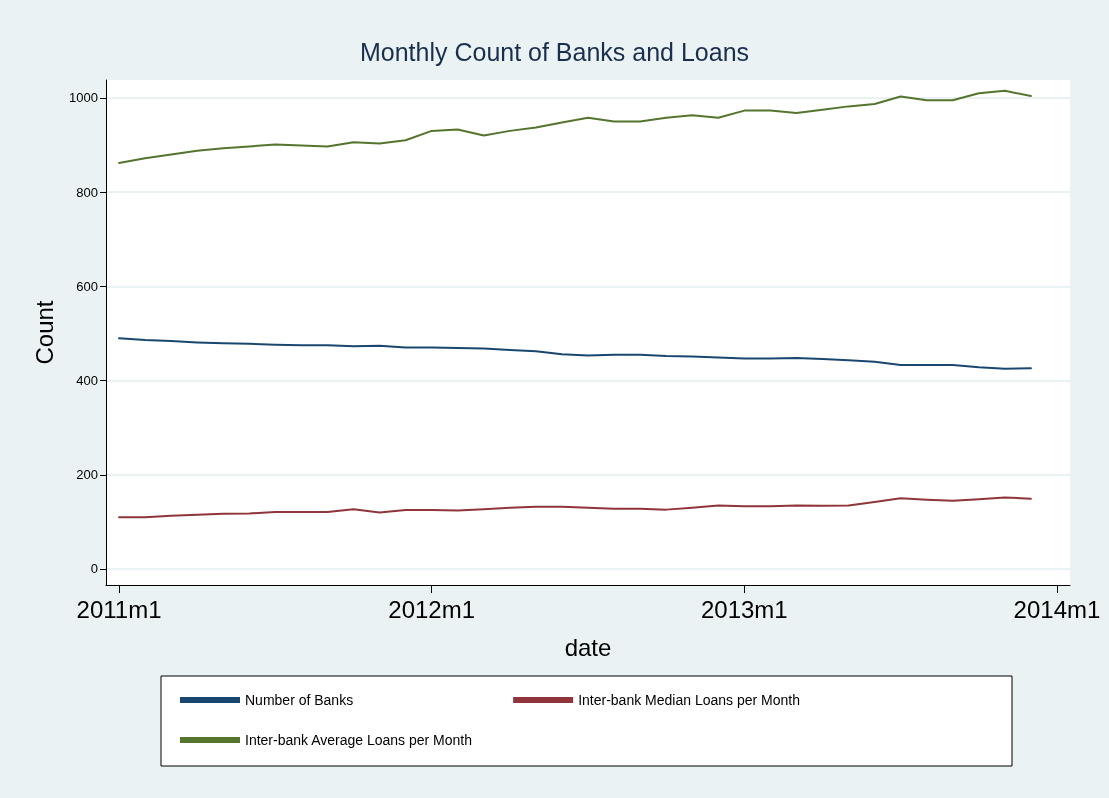  Describe the element at coordinates (1057, 609) in the screenshot. I see `x-tick-label: 2014m1` at that location.